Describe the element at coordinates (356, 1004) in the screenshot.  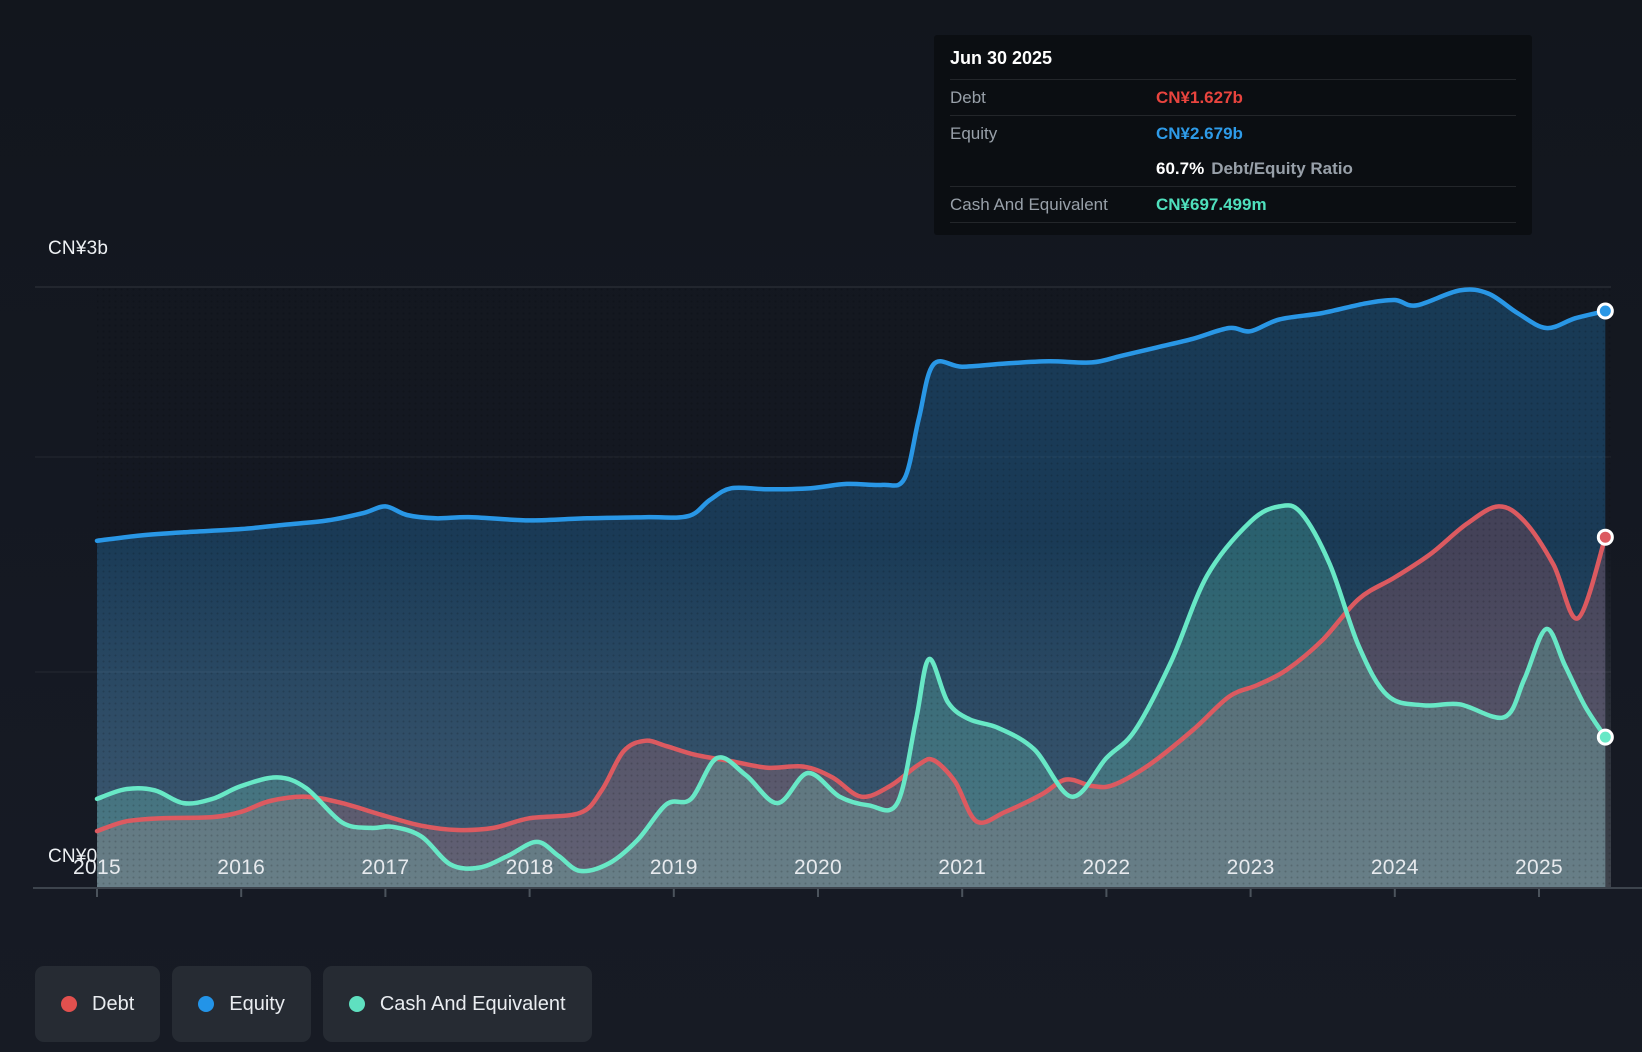
I see `cash-dot-icon` at that location.